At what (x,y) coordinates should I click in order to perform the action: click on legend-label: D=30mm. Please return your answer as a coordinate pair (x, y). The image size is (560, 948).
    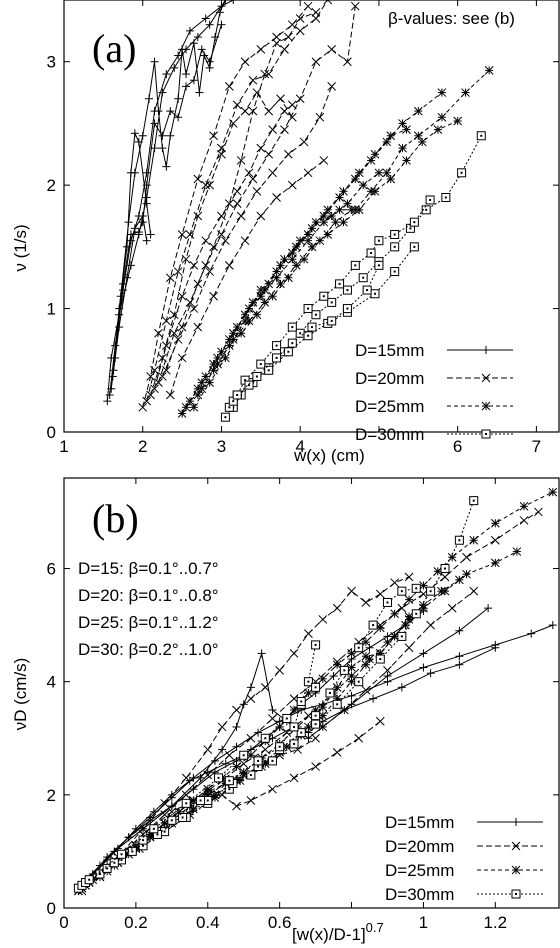
    Looking at the image, I should click on (419, 894).